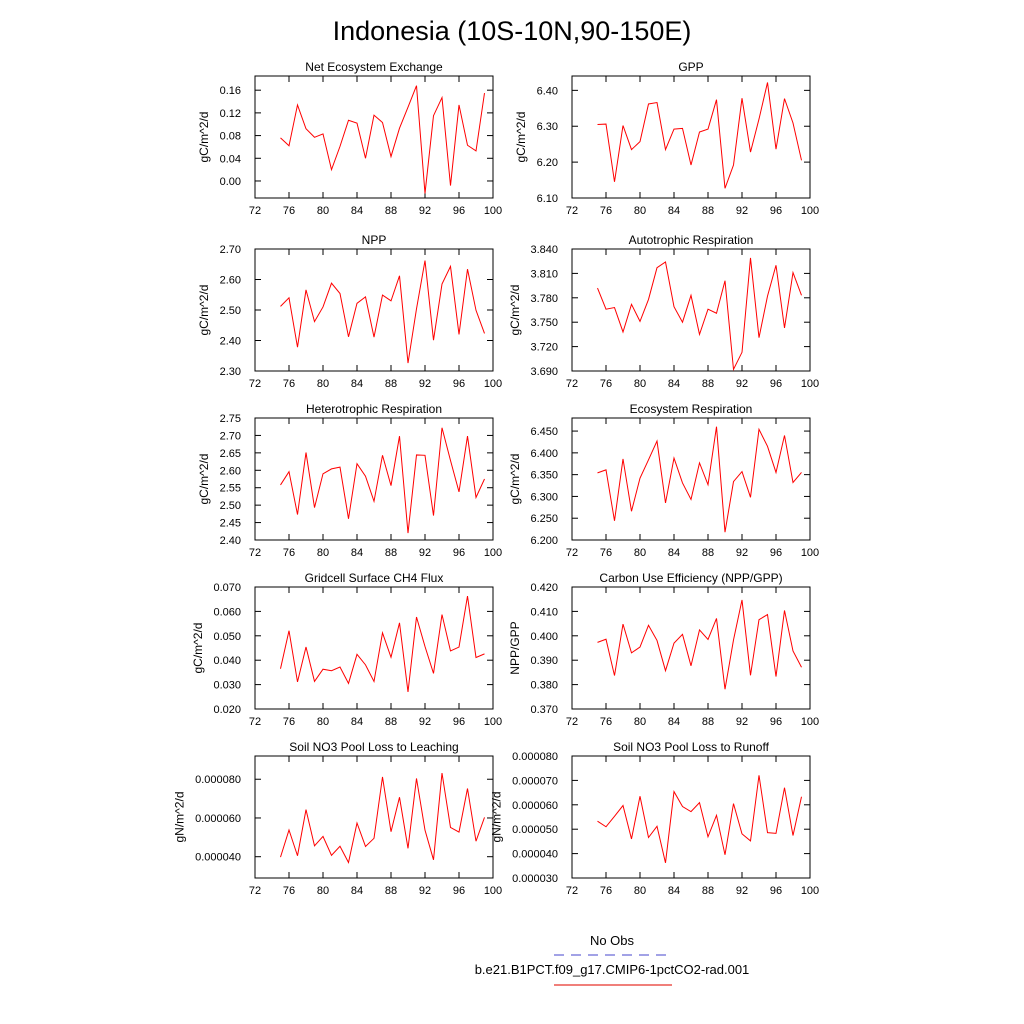 This screenshot has width=1024, height=1024. What do you see at coordinates (373, 747) in the screenshot?
I see `panel-title: Soil NO3 Pool Loss to Leaching` at bounding box center [373, 747].